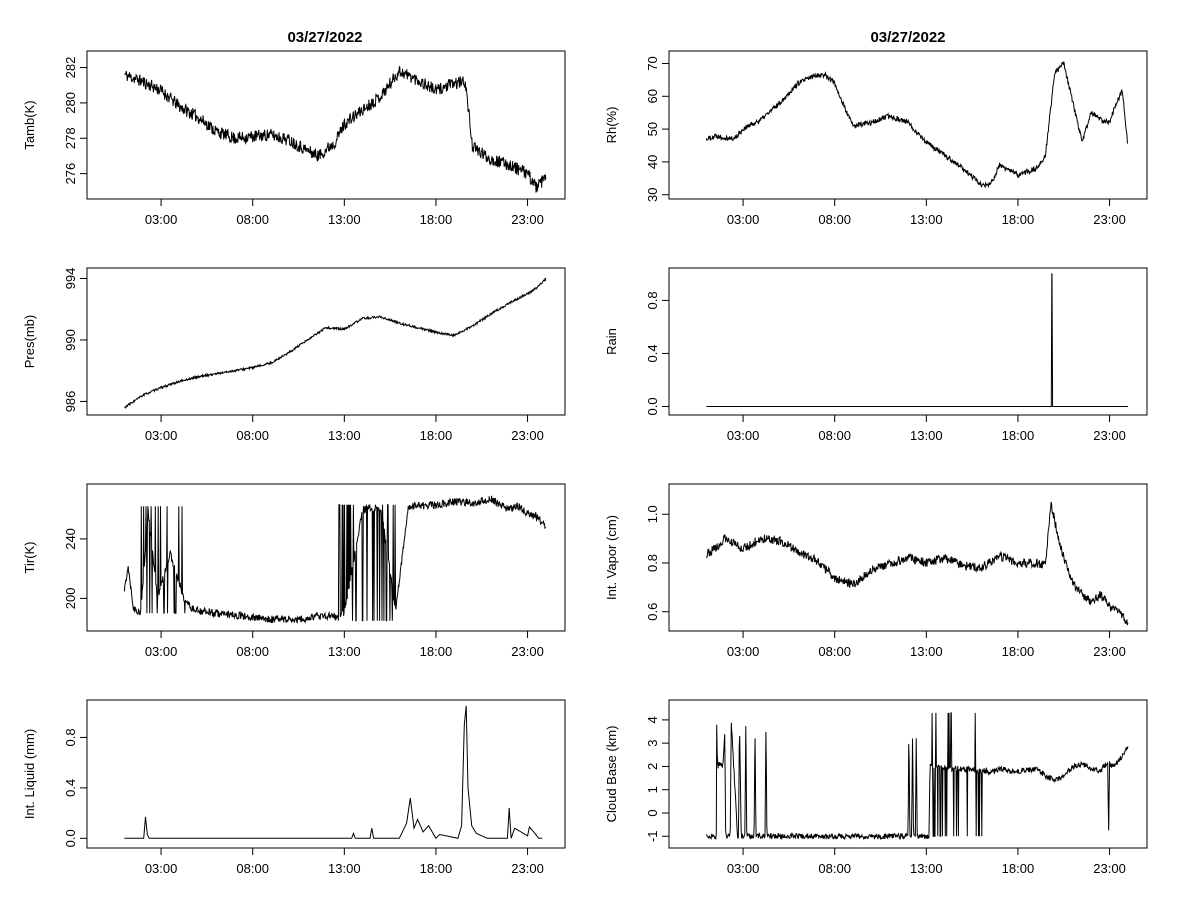 The width and height of the screenshot is (1200, 900). What do you see at coordinates (611, 557) in the screenshot?
I see `vapor-y-axis-label: Int. Vapor (cm)` at bounding box center [611, 557].